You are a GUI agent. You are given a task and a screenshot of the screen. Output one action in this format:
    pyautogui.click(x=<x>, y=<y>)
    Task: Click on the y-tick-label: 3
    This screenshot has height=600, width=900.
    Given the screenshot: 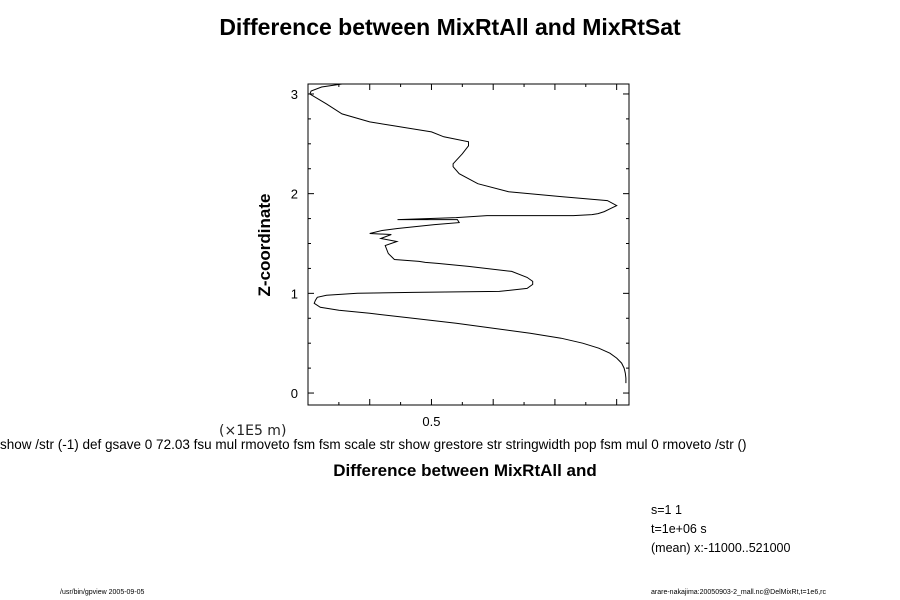 What is the action you would take?
    pyautogui.click(x=294, y=94)
    